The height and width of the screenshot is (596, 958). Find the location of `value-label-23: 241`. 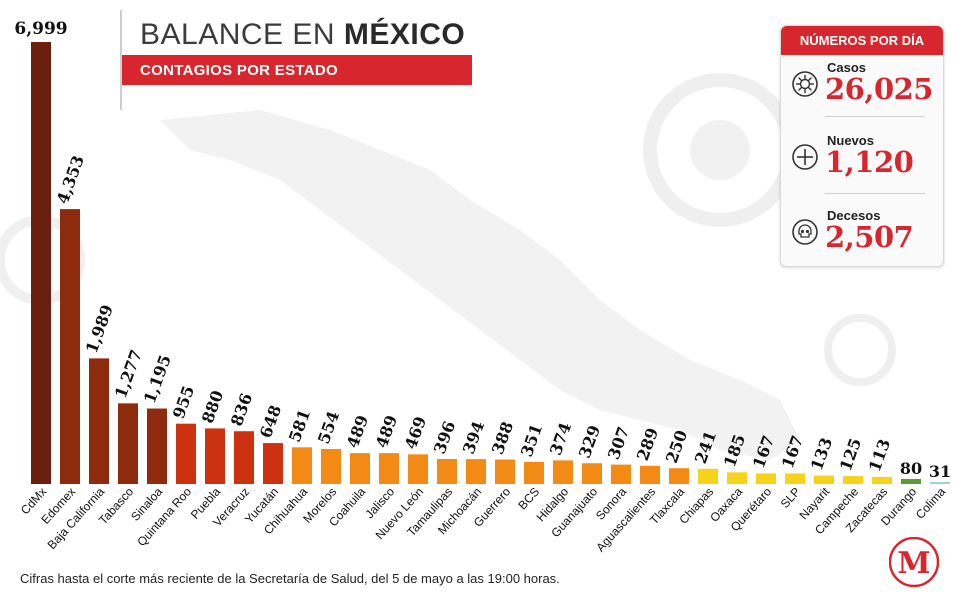

value-label-23: 241 is located at coordinates (705, 447).